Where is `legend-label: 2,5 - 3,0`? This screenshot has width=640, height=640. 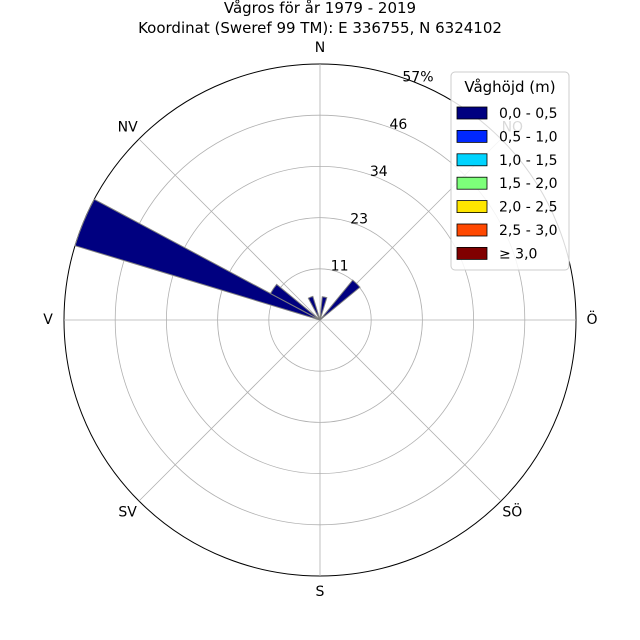
legend-label: 2,5 - 3,0 is located at coordinates (528, 231).